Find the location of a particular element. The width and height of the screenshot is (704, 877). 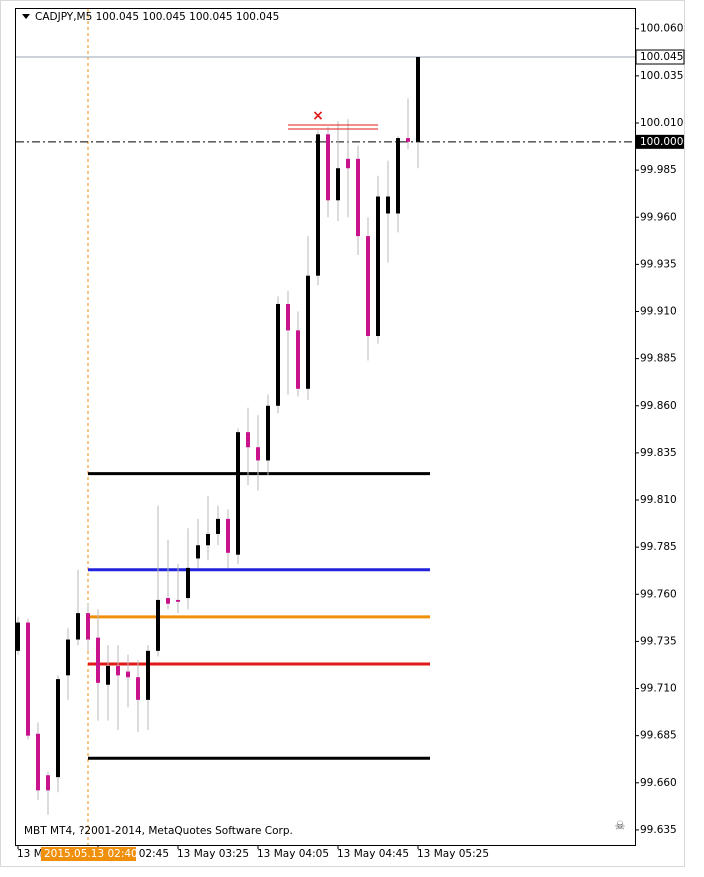

y-tick-label: 99.685 is located at coordinates (658, 736).